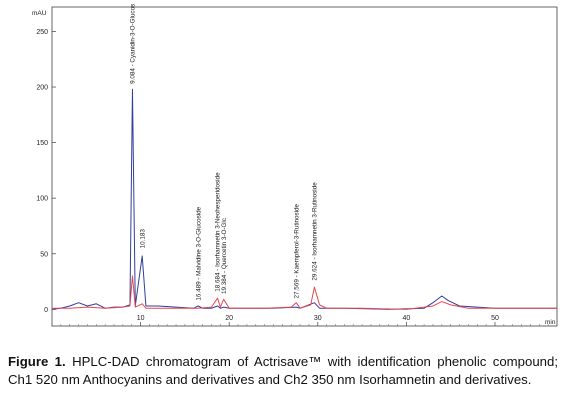  What do you see at coordinates (315, 231) in the screenshot?
I see `peak-label: 29.624 - Isorhamnetin 3-Rutinoside` at bounding box center [315, 231].